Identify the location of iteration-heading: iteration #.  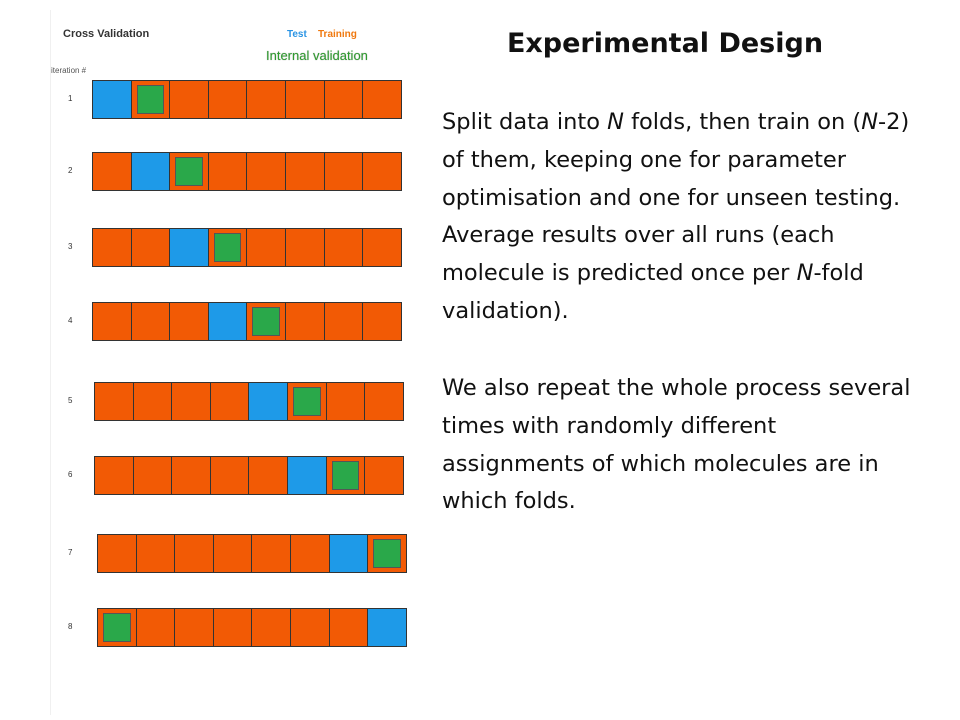
(69, 70).